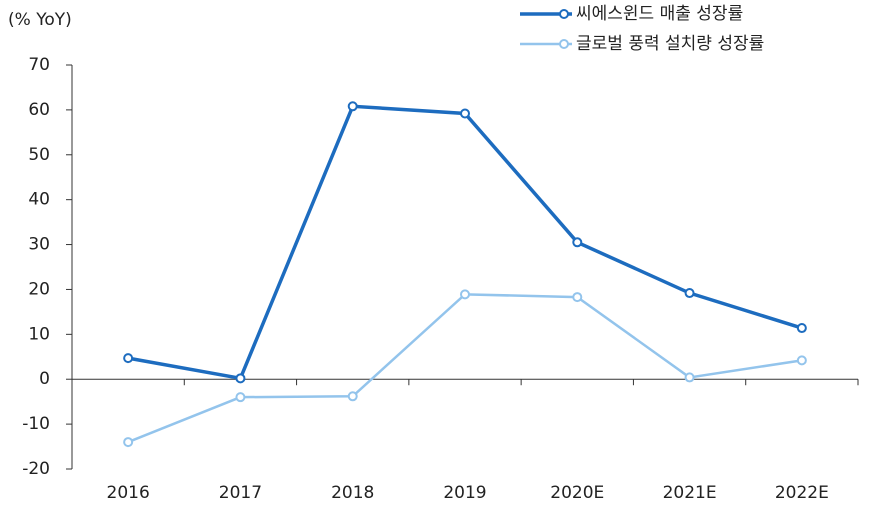 This screenshot has width=872, height=507. Describe the element at coordinates (36, 469) in the screenshot. I see `y-tick-label: -20` at that location.